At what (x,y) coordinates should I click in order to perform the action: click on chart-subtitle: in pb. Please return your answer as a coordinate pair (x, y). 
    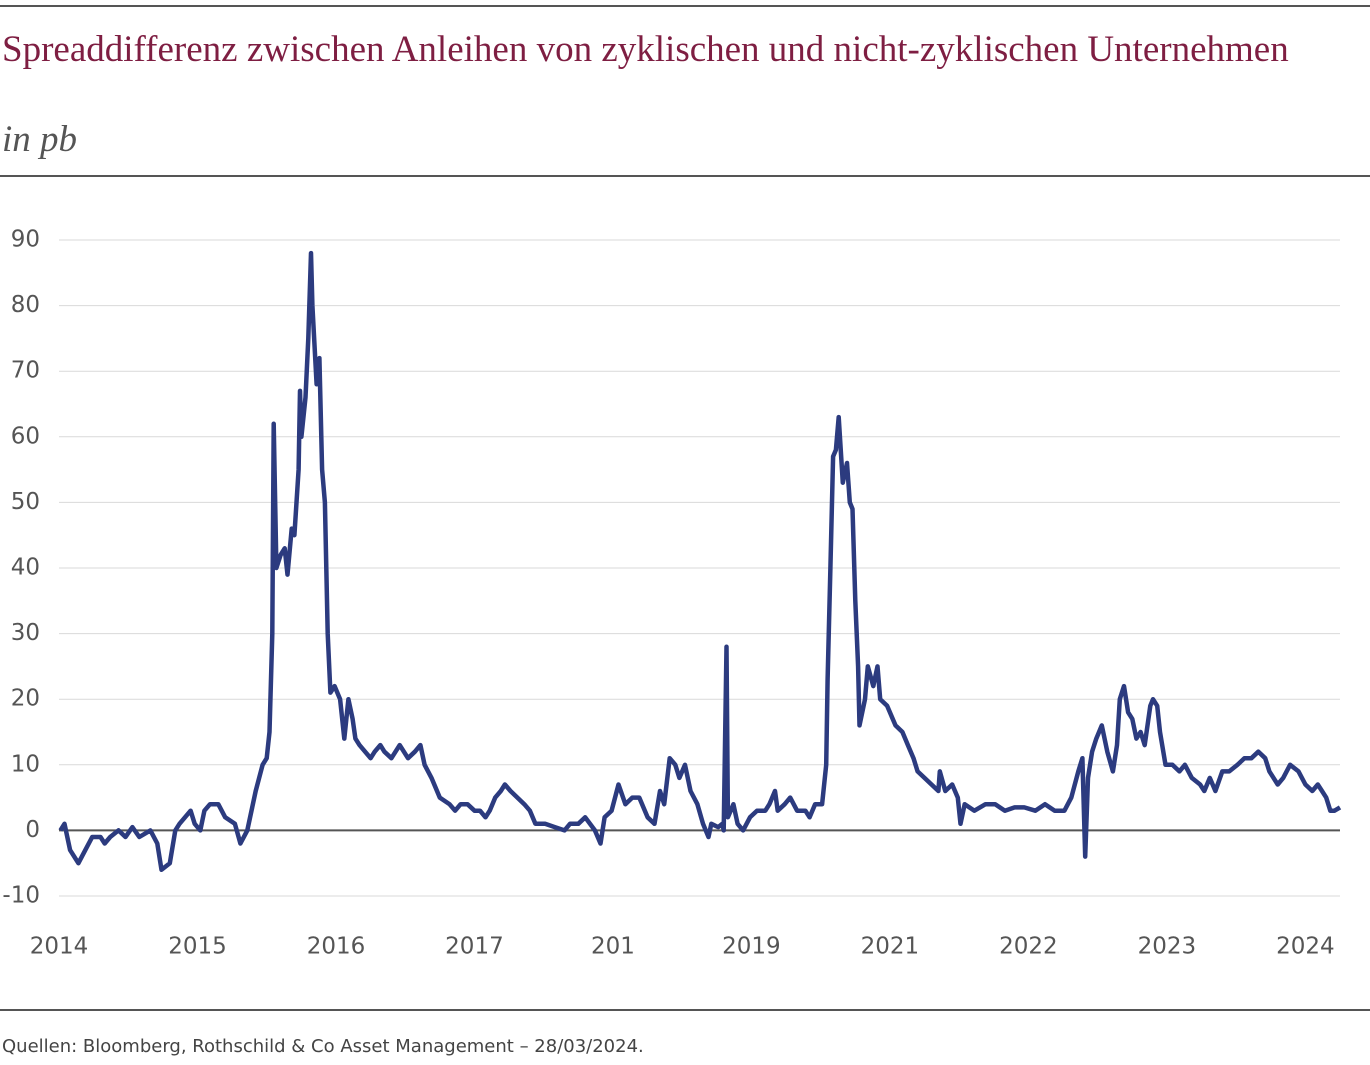
    Looking at the image, I should click on (40, 139).